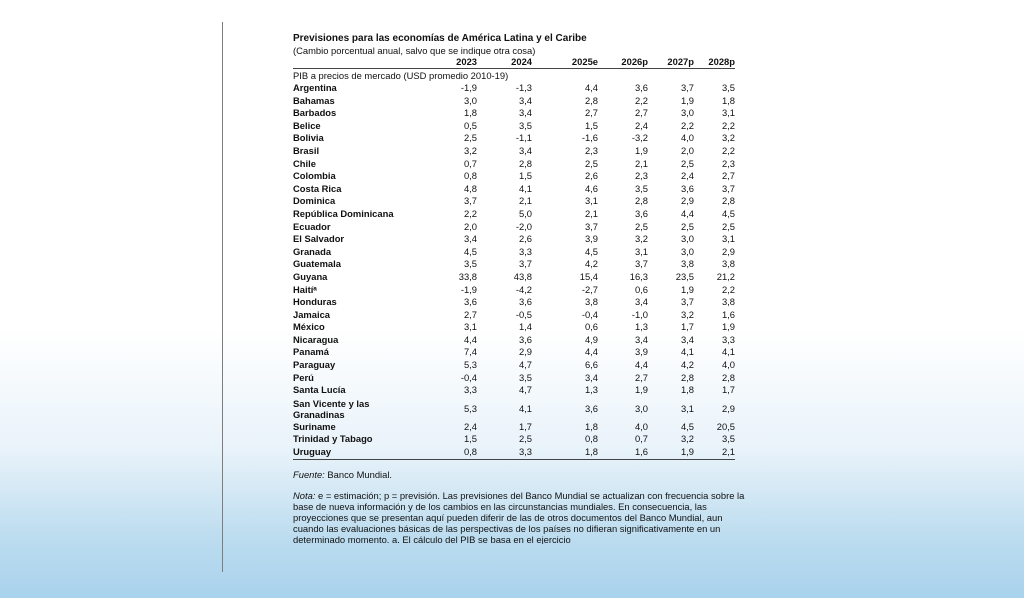 The height and width of the screenshot is (598, 1024). Describe the element at coordinates (307, 125) in the screenshot. I see `country-name: Belice` at that location.